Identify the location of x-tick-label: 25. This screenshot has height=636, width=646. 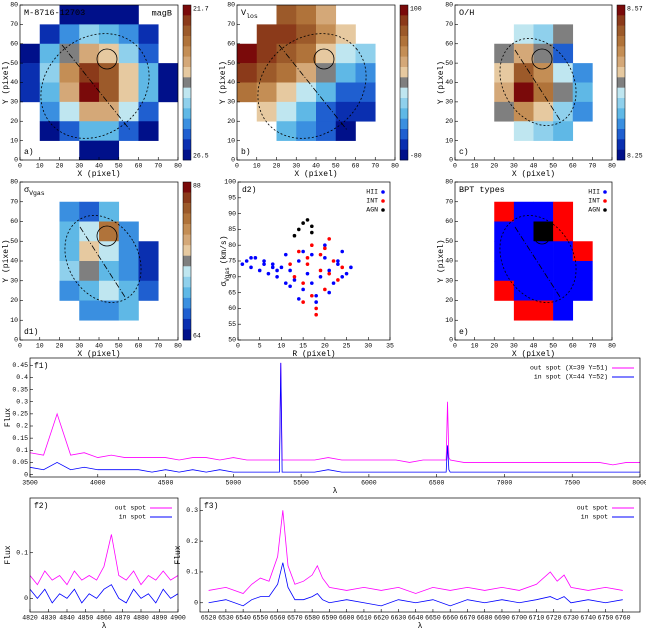
(347, 346).